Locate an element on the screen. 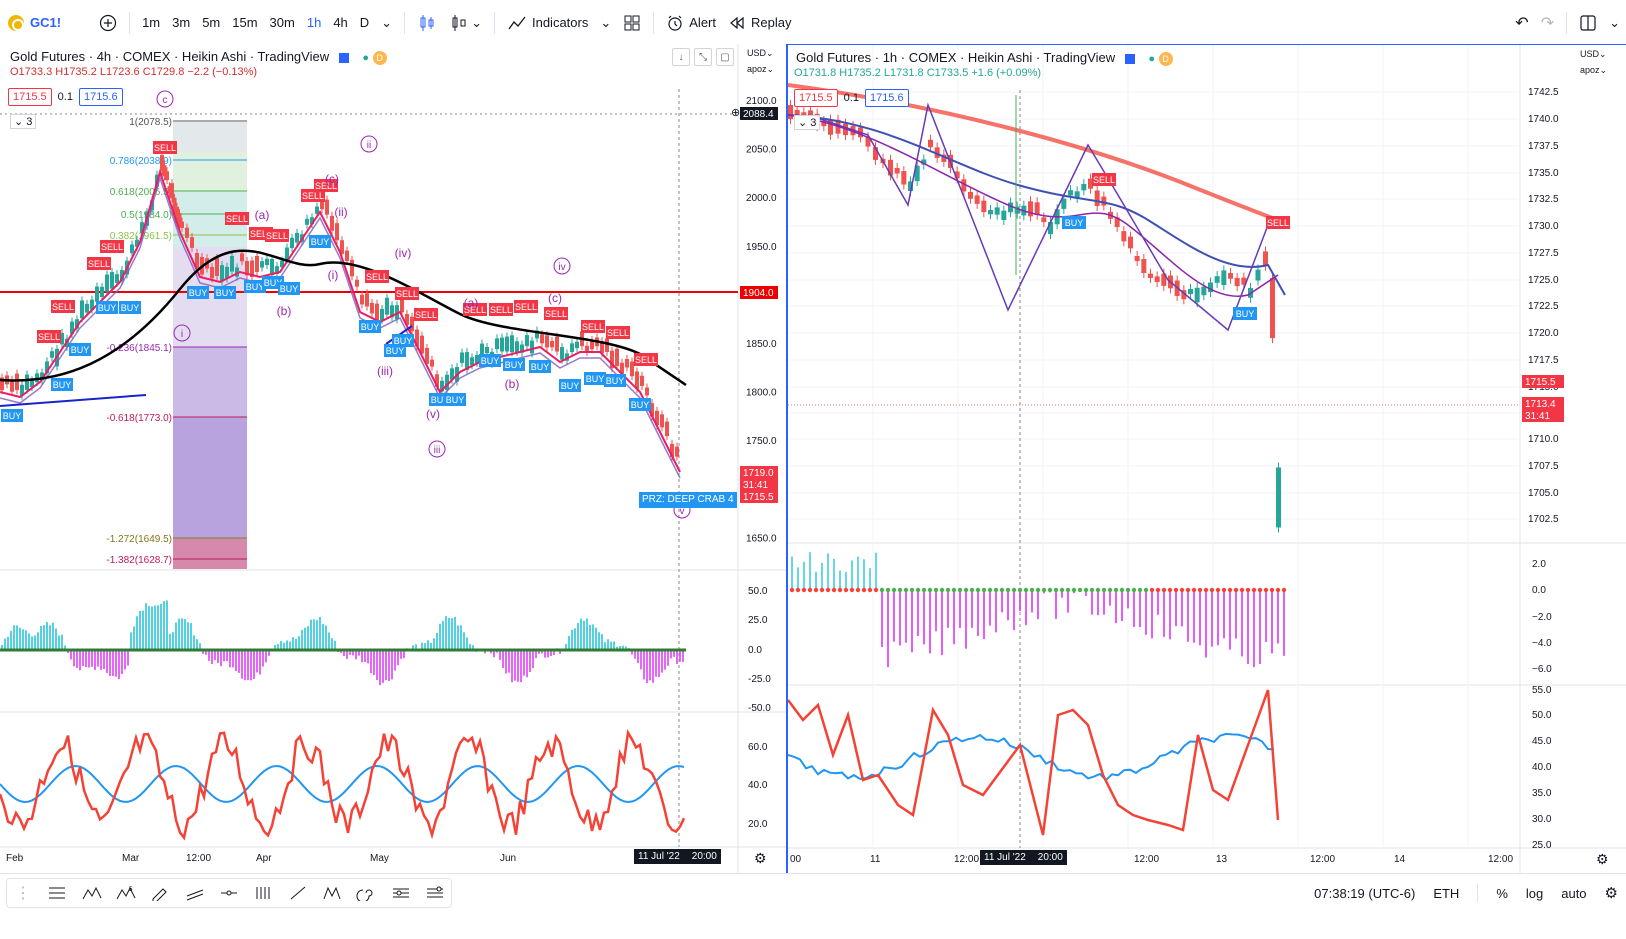  layout-button is located at coordinates (1588, 23).